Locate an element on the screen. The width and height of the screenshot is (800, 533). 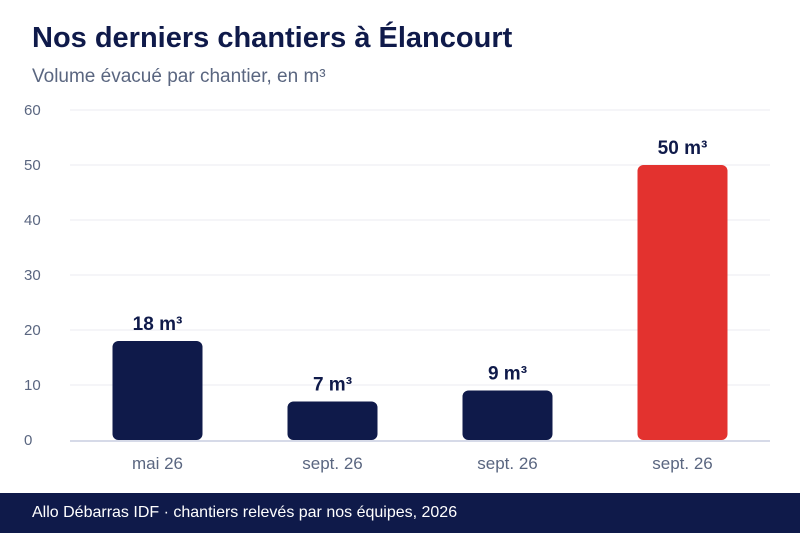
y-tick-label: 10 is located at coordinates (32, 385).